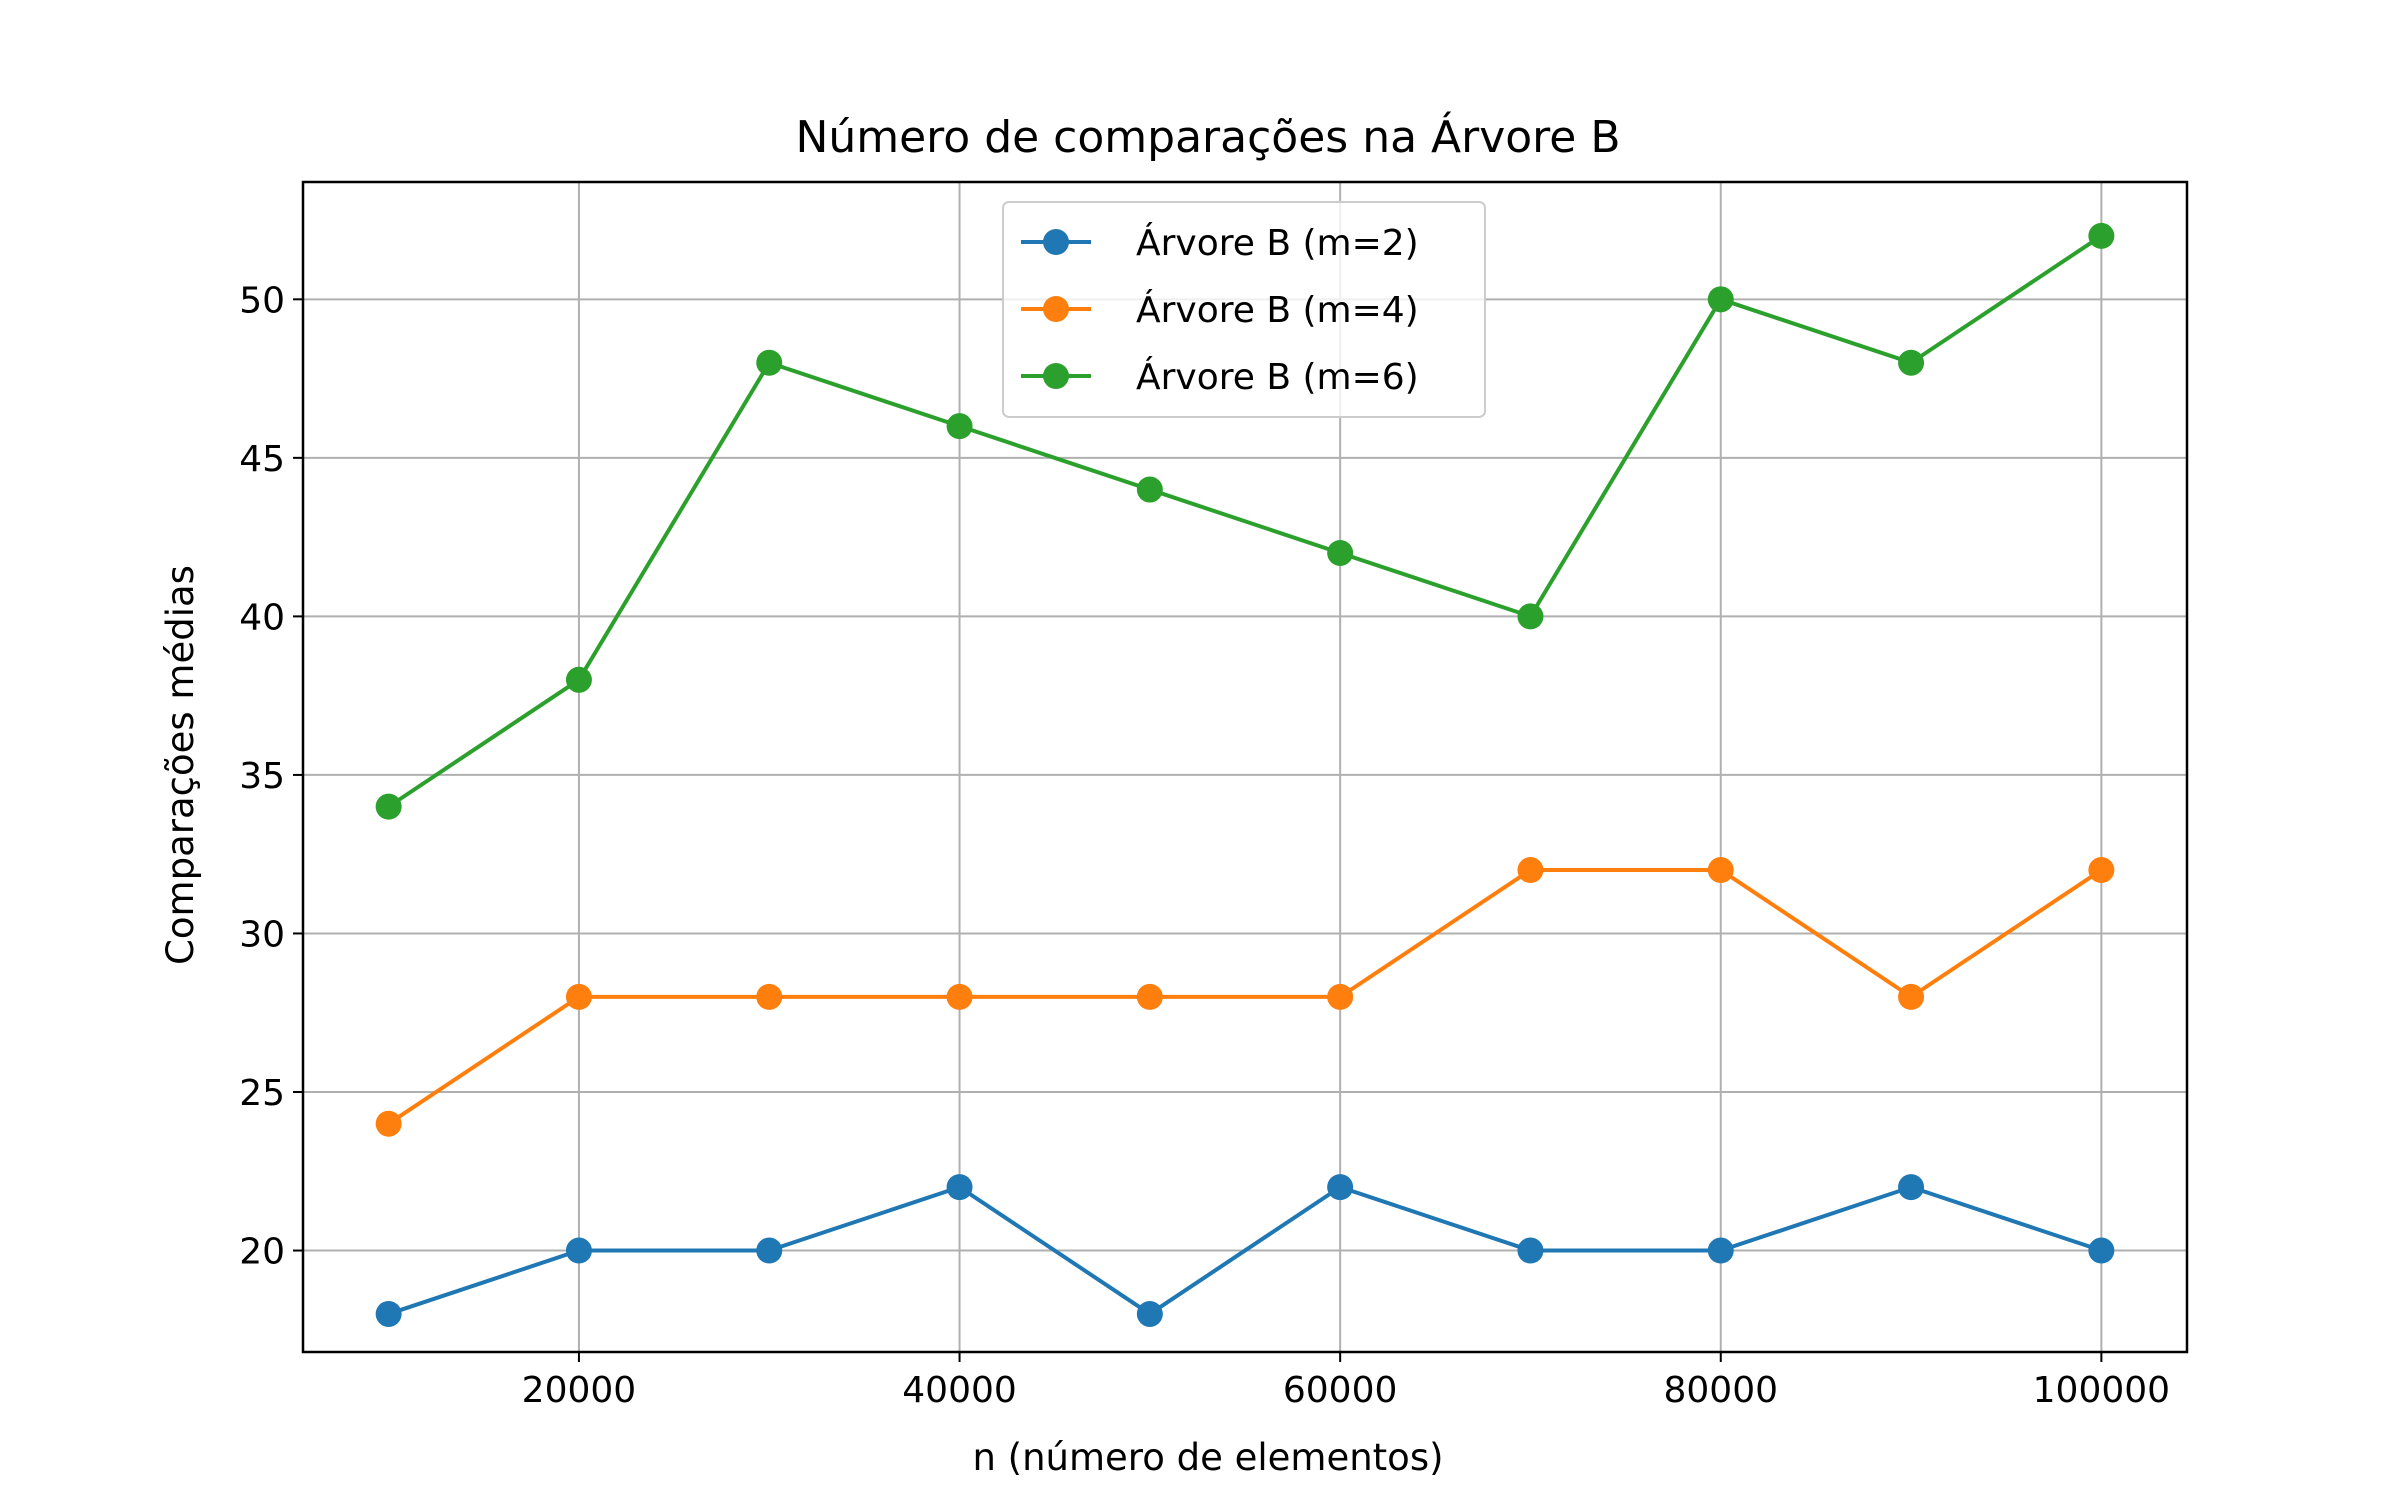  Describe the element at coordinates (262, 1252) in the screenshot. I see `y-tick-label: 20` at that location.